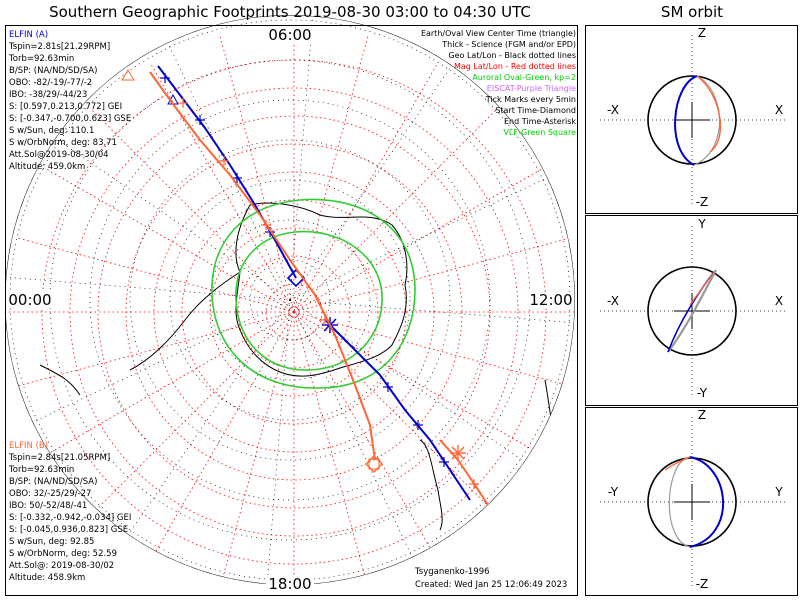 The height and width of the screenshot is (600, 800). I want to click on orbit-label-bottom-2: -Z, so click(702, 584).